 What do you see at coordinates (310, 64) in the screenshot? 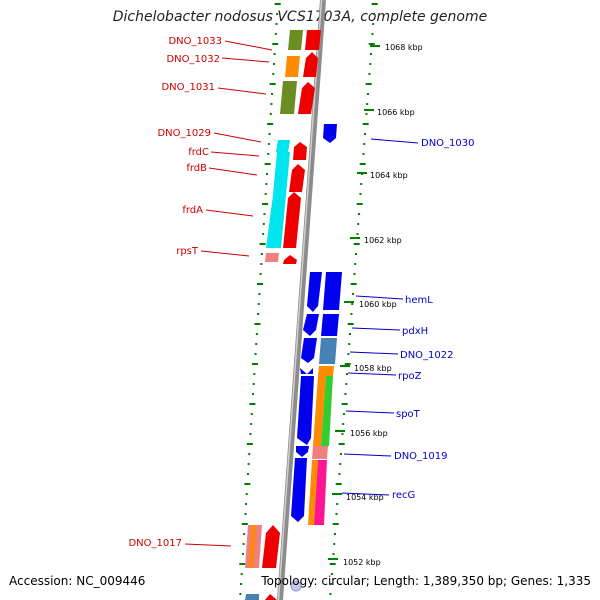
I see `gene-dno1032-arrow` at bounding box center [310, 64].